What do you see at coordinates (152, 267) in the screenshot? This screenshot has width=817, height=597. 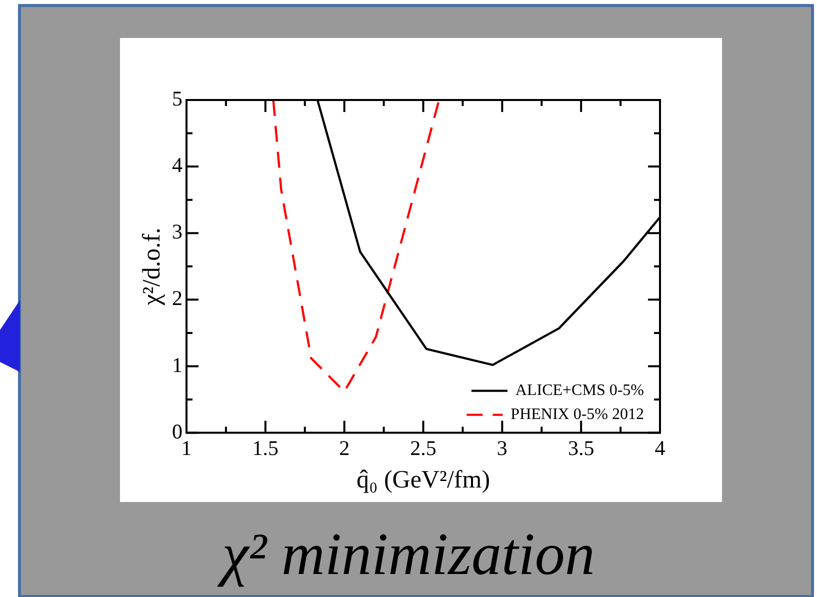 I see `y-axis-title: χ²/d.o.f.` at bounding box center [152, 267].